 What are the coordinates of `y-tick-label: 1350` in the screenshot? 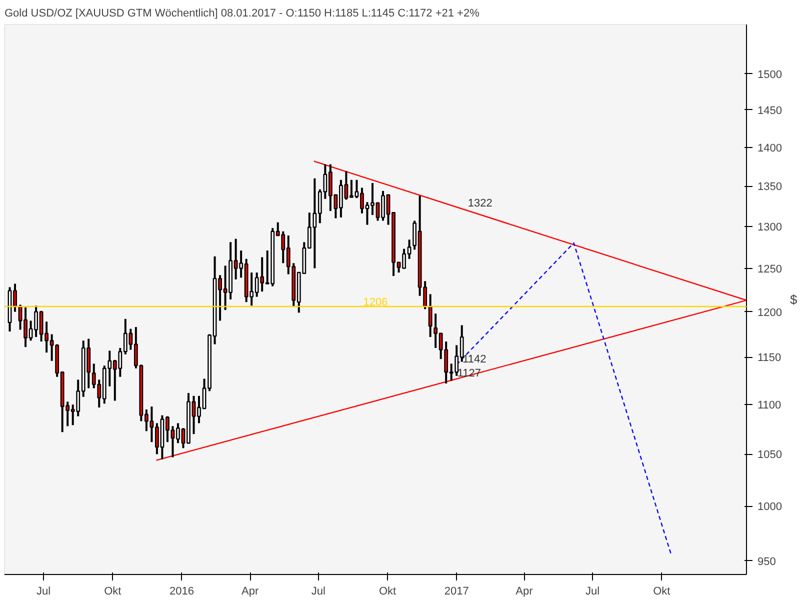 It's located at (770, 187).